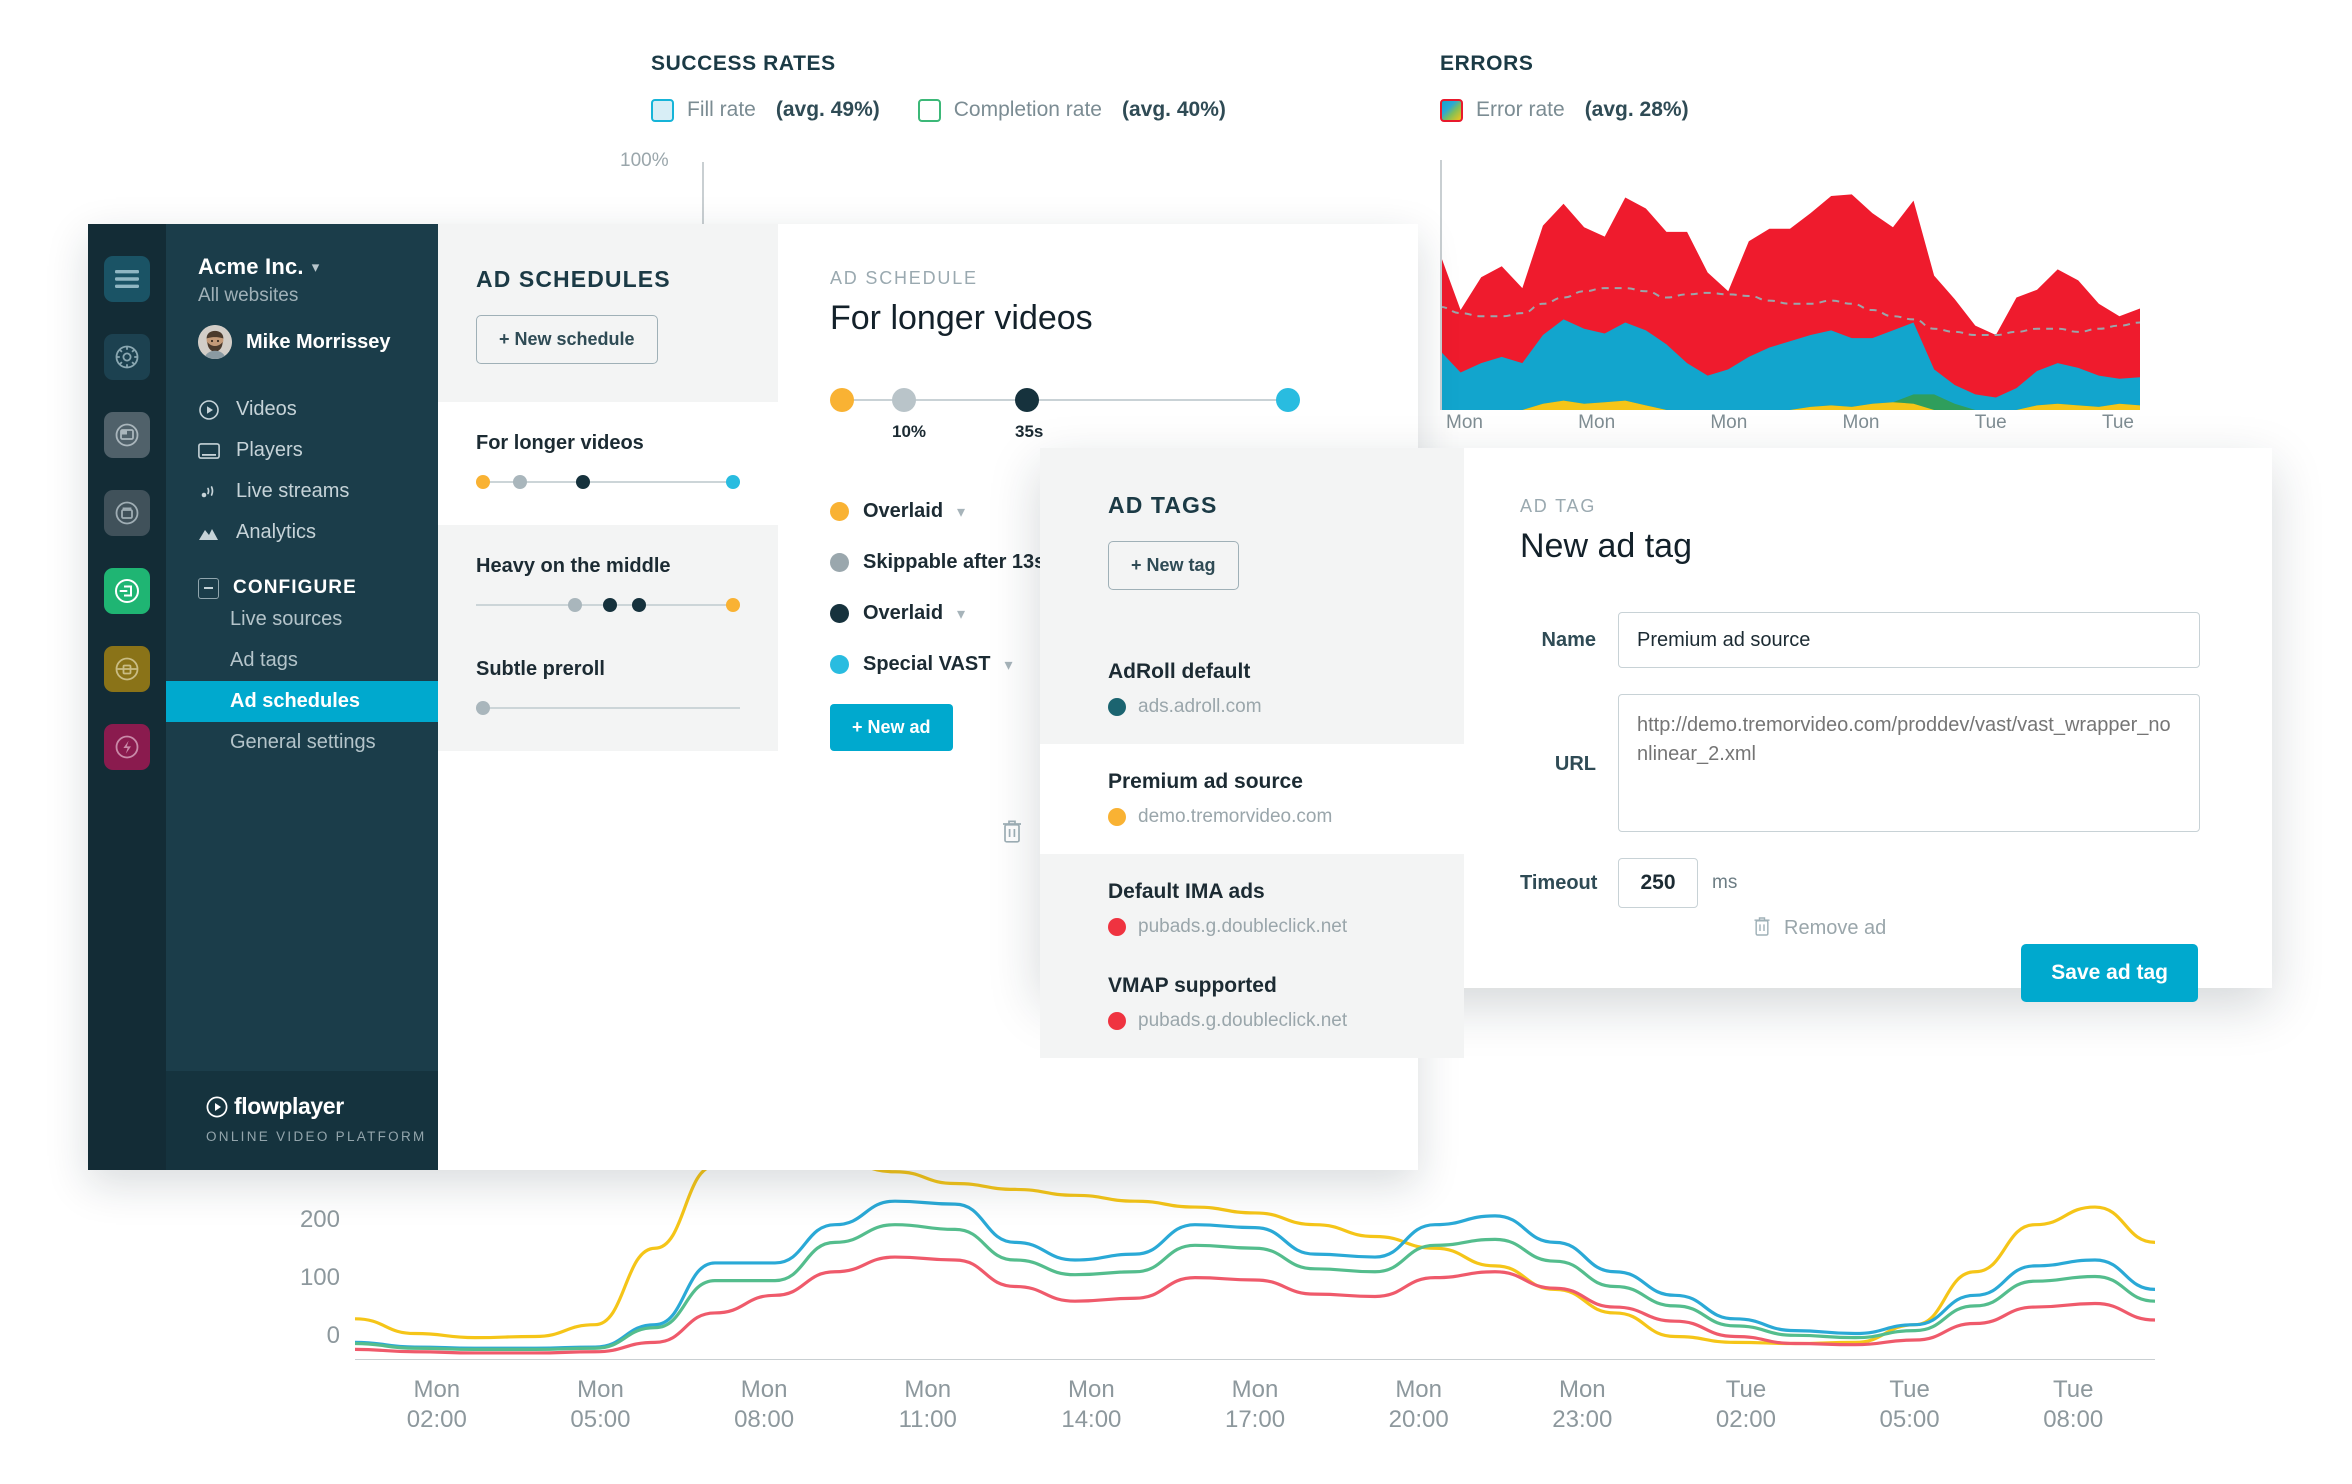  Describe the element at coordinates (1065, 400) in the screenshot. I see `timeline-track` at that location.